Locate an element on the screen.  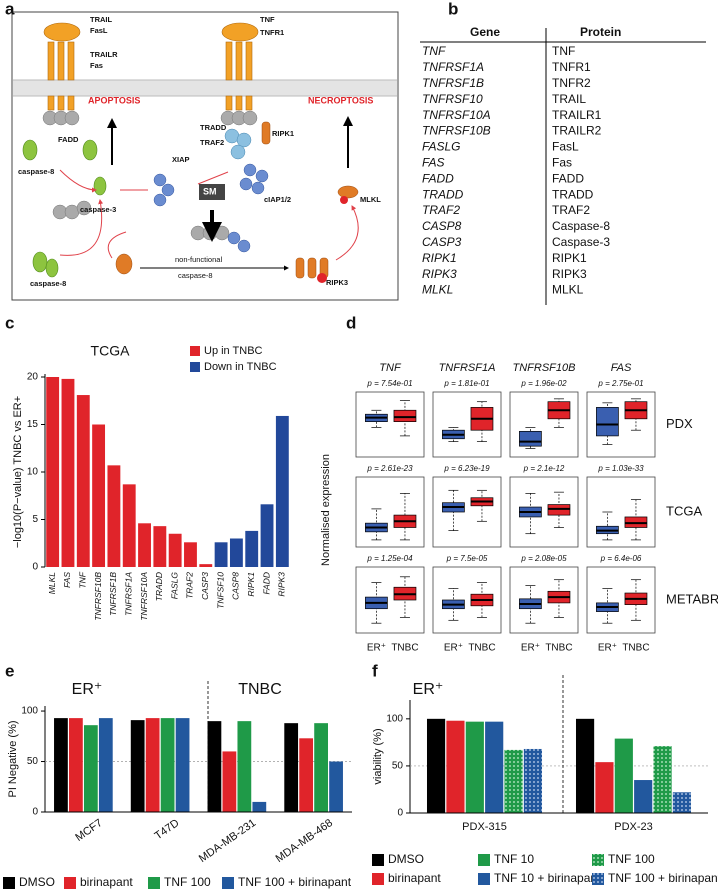
diagram-label: TNFR1 is located at coordinates (272, 32).